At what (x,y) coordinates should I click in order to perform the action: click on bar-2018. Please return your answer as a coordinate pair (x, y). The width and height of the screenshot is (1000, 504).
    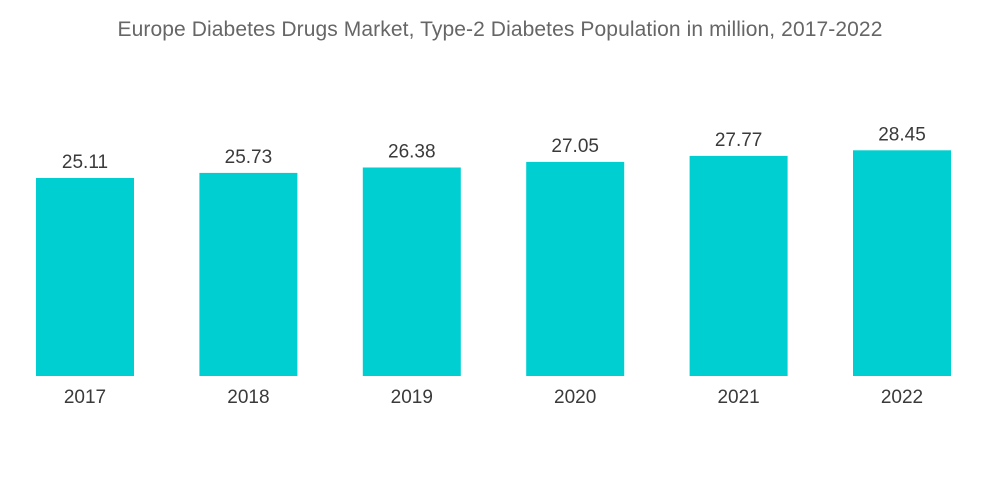
    Looking at the image, I should click on (248, 274).